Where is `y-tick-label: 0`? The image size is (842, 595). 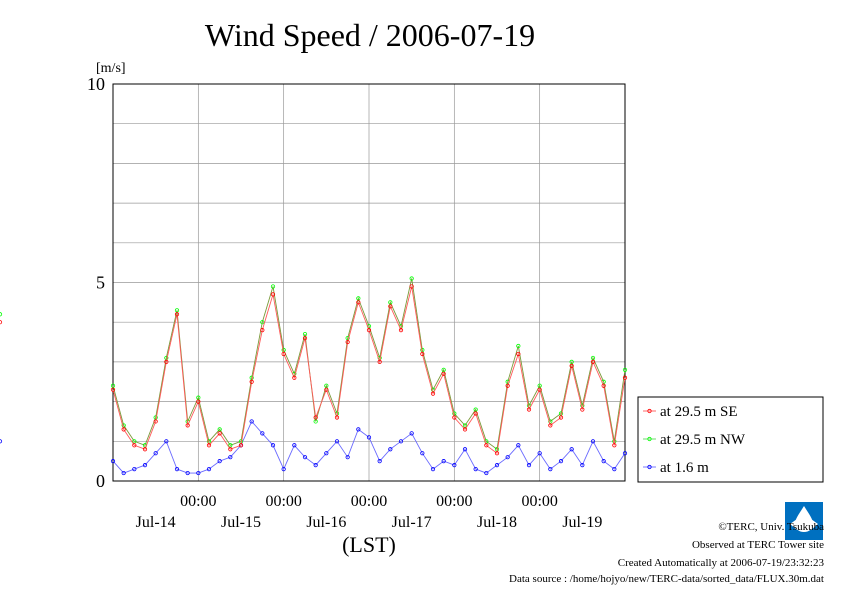 y-tick-label: 0 is located at coordinates (100, 481).